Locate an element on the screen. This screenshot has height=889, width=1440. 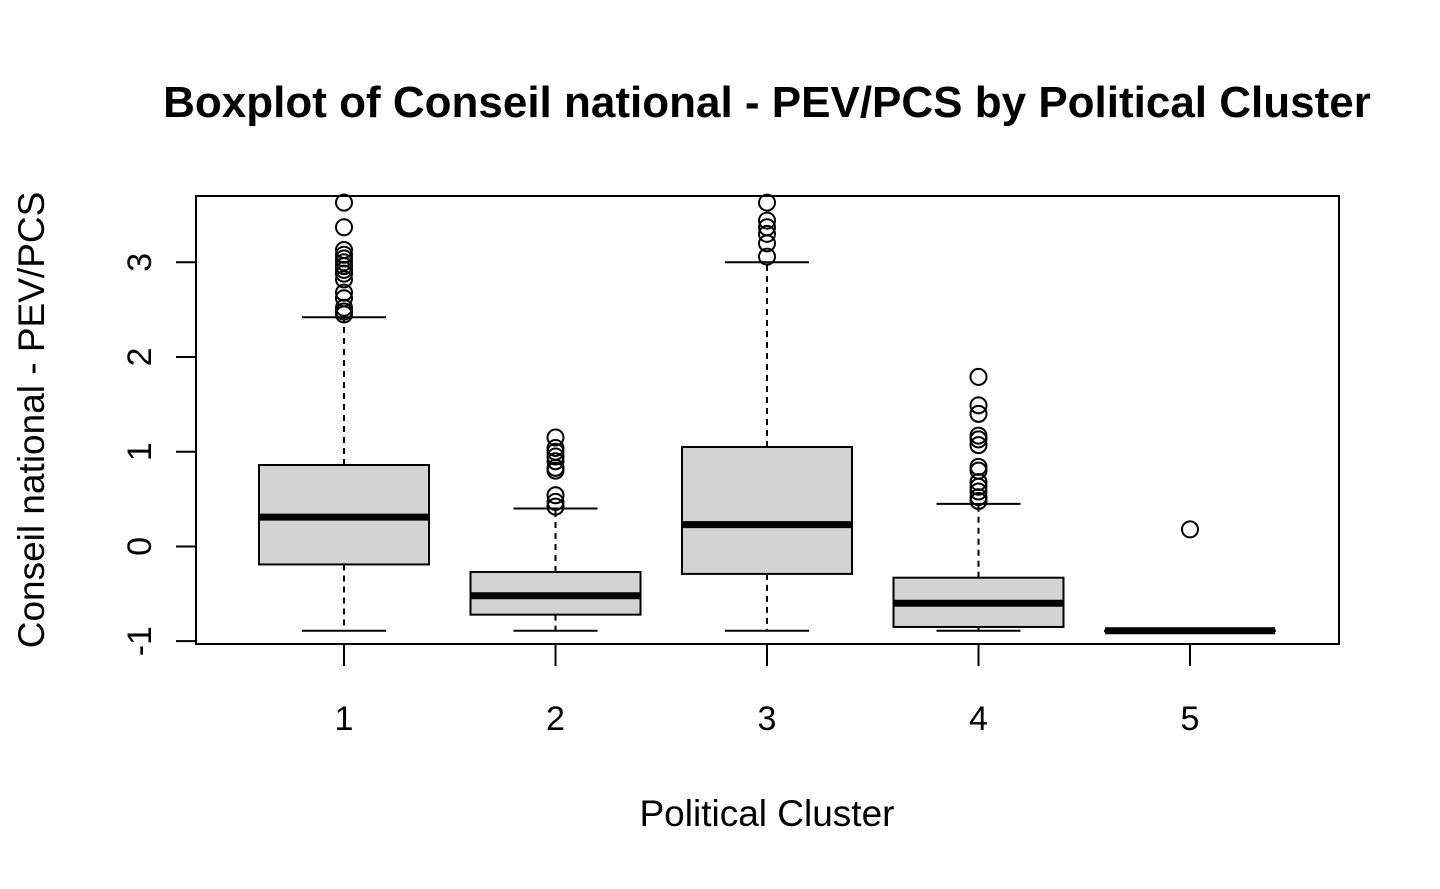
y-tick-label-3: 2 is located at coordinates (140, 357).